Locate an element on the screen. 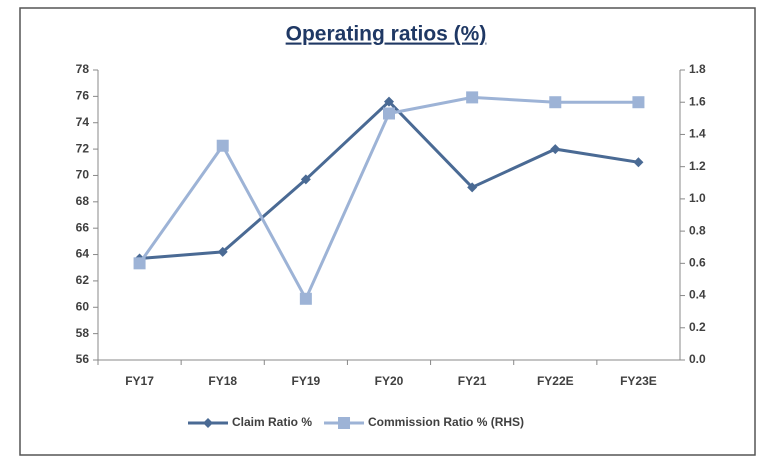 This screenshot has height=463, width=771. y-tick-label: 68 is located at coordinates (83, 201).